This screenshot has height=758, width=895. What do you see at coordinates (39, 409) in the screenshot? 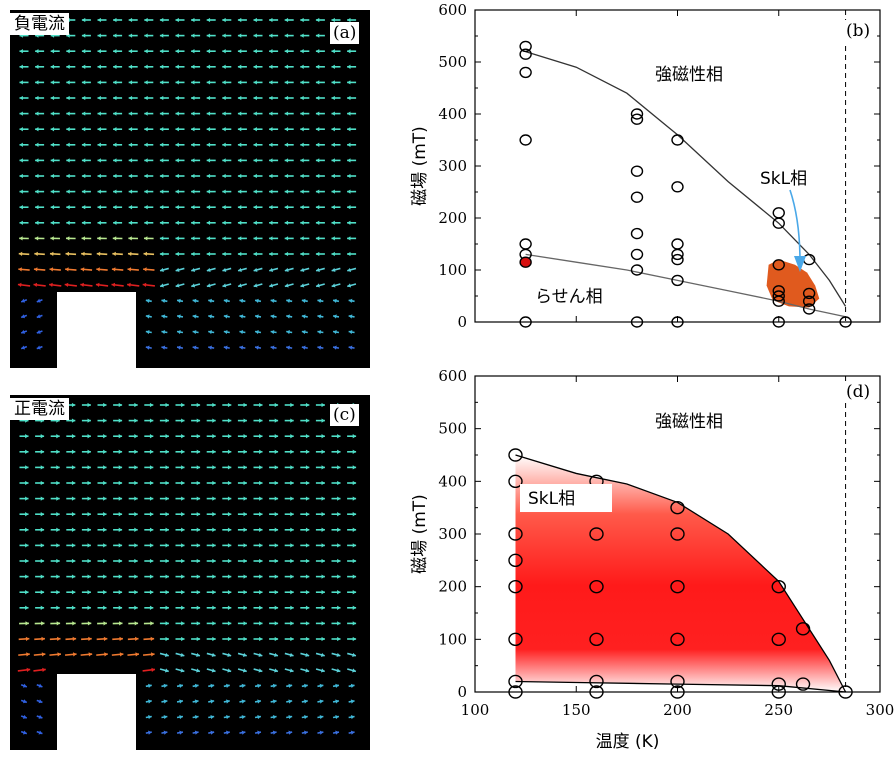
I see `panel-c-label: 正電流` at bounding box center [39, 409].